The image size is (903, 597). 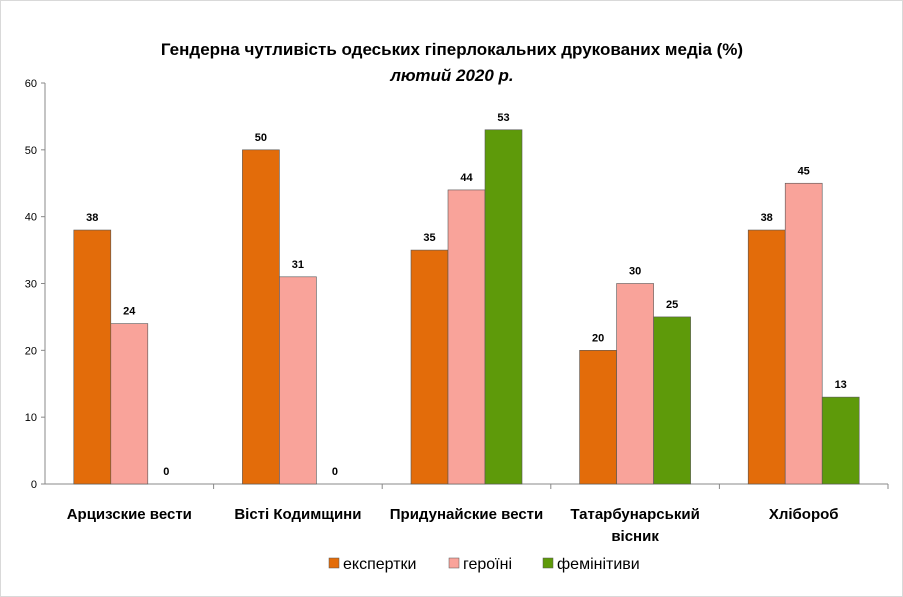 What do you see at coordinates (297, 514) in the screenshot?
I see `x-category-label: Вісті Кодимщини` at bounding box center [297, 514].